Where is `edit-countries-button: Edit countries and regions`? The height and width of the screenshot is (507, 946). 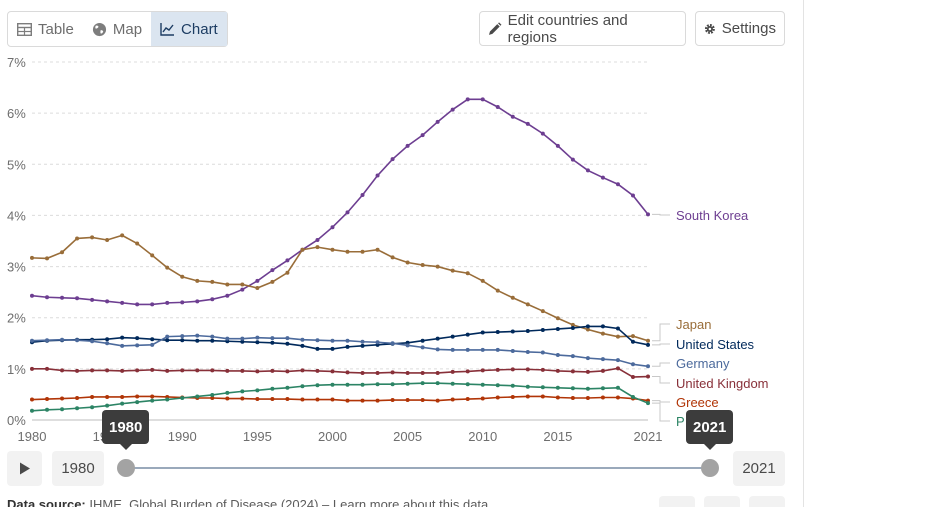
edit-countries-button: Edit countries and regions is located at coordinates (582, 28).